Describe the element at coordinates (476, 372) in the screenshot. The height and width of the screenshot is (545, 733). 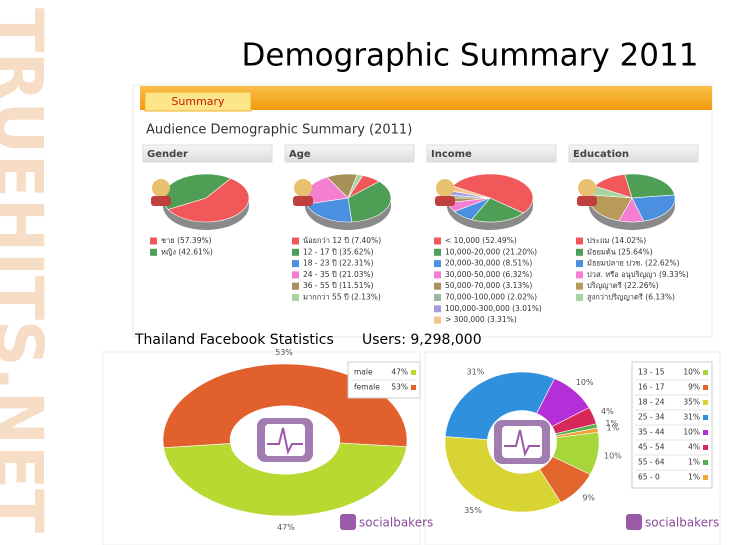
I see `data-label: 31%` at that location.